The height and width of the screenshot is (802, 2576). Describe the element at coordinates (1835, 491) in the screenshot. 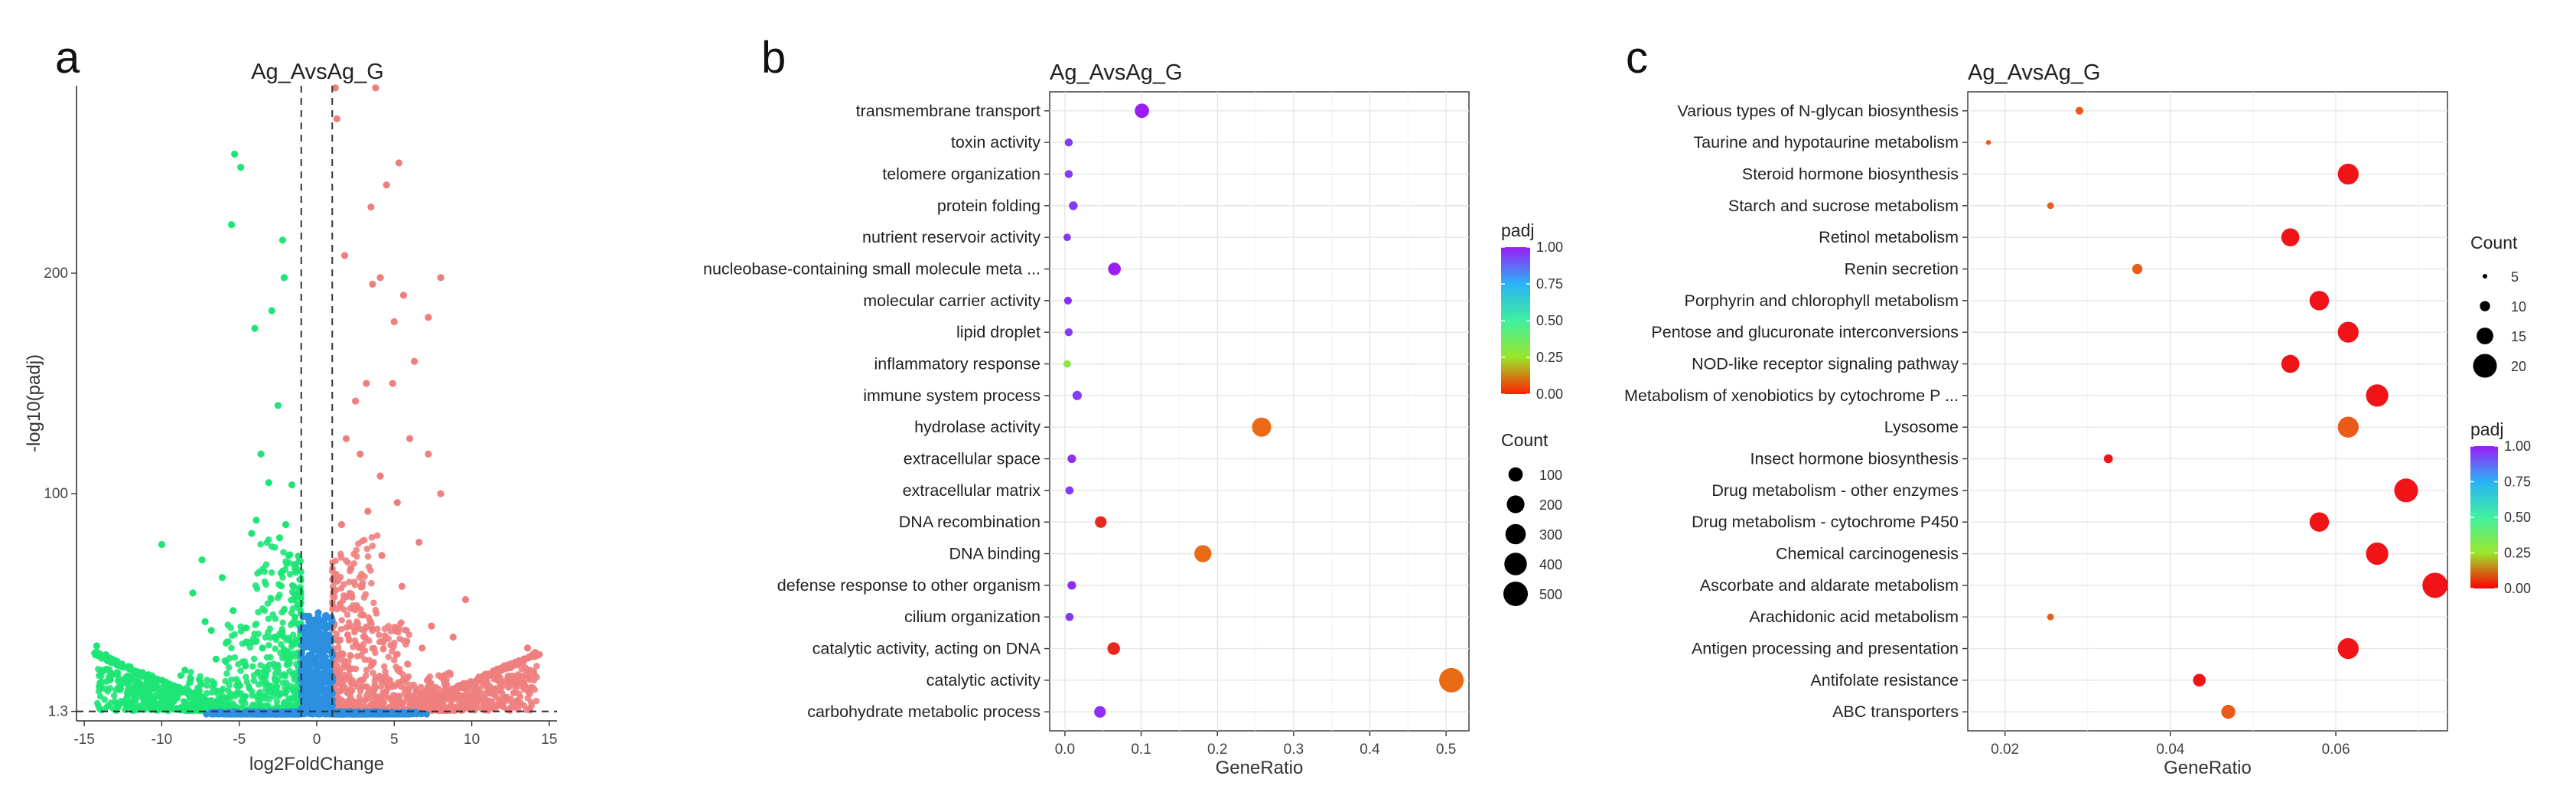

I see `category-label: Drug metabolism - other enzymes` at that location.